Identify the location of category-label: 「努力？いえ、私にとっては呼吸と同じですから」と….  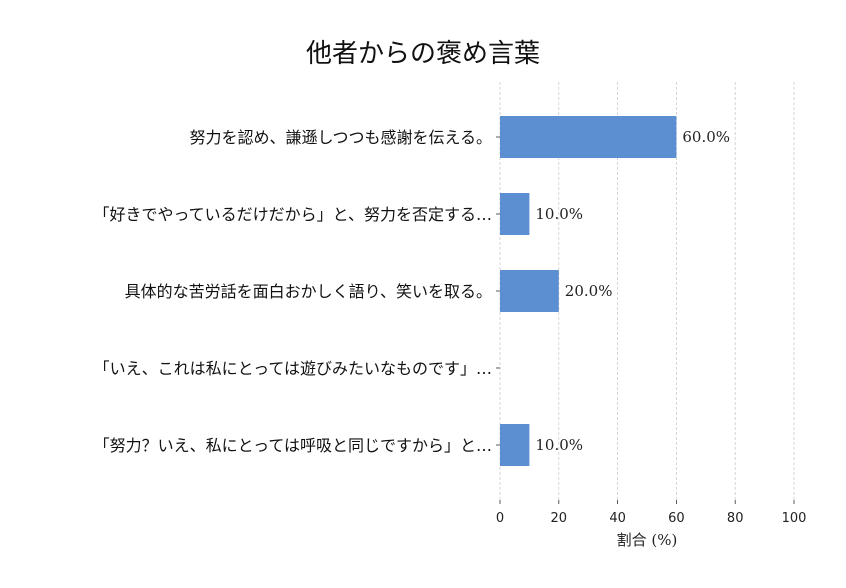
(293, 445).